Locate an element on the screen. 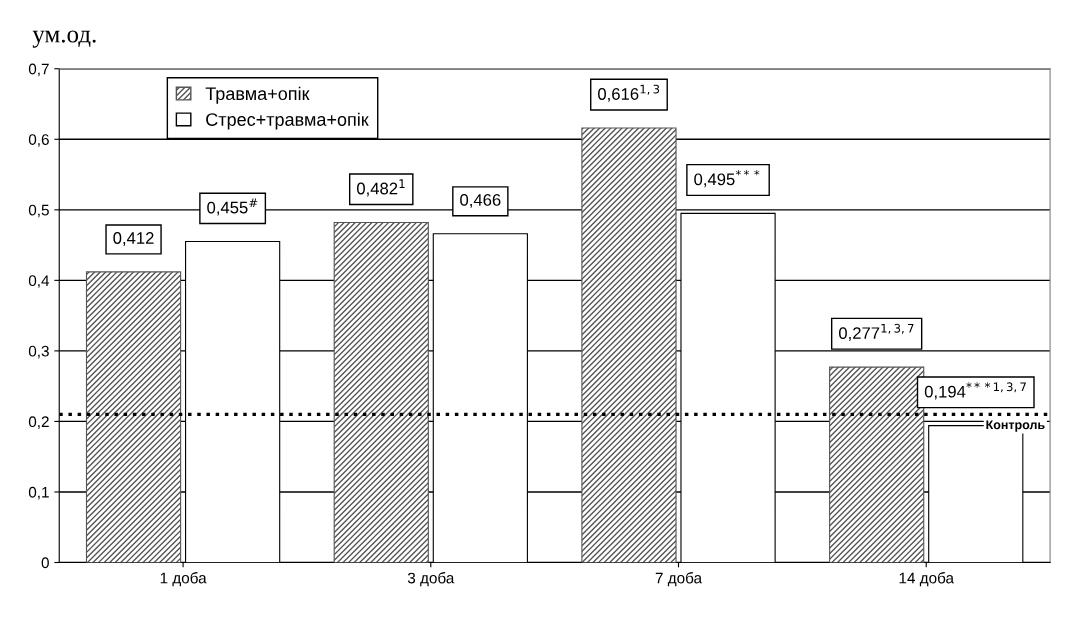  legend-label: Травма+опік is located at coordinates (257, 95).